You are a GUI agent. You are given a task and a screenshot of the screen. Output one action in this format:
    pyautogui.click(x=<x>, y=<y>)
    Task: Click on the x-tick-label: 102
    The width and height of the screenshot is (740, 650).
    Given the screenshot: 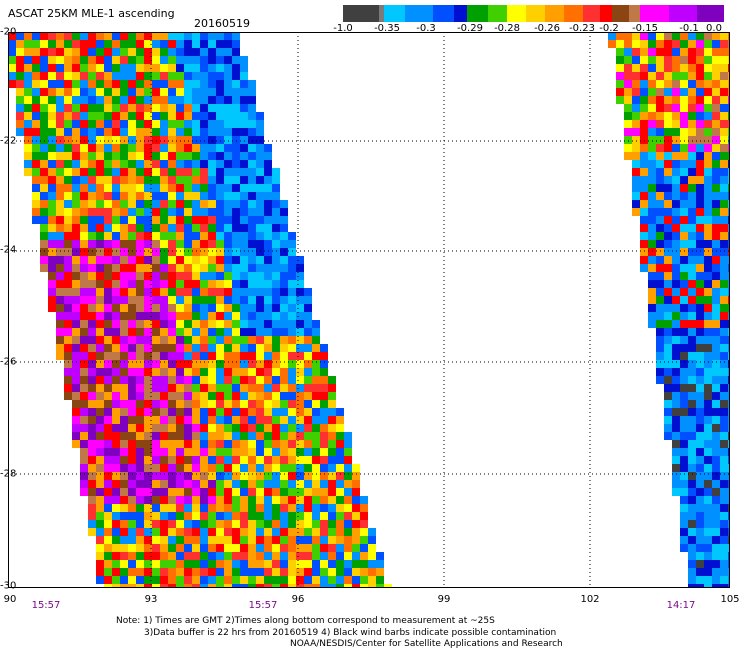 What is the action you would take?
    pyautogui.click(x=590, y=599)
    